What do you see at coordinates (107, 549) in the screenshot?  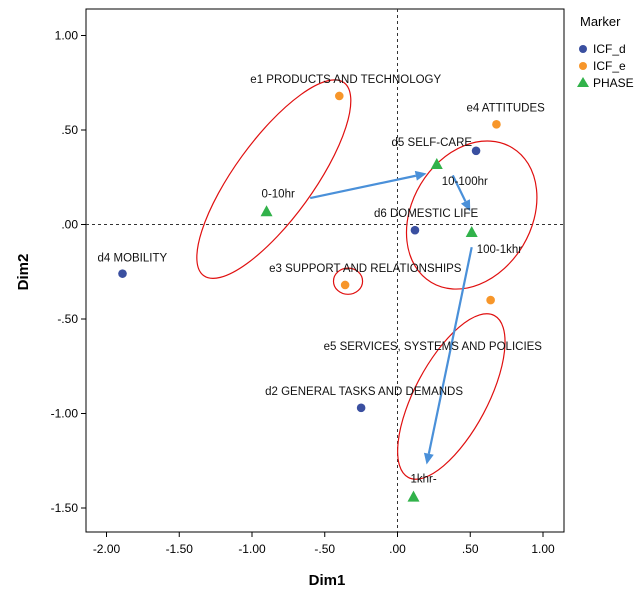 I see `x-tick-label: -2.00` at bounding box center [107, 549].